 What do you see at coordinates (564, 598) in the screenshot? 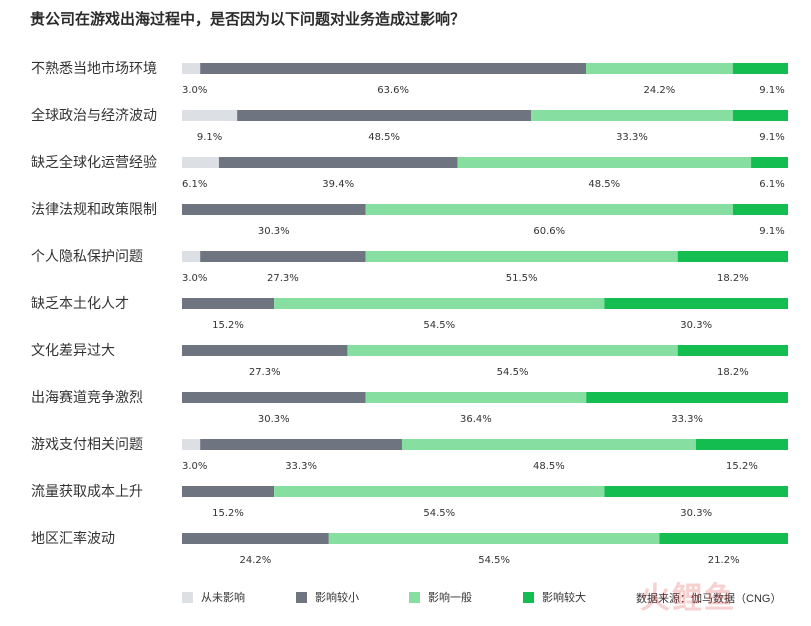
I see `legend-label-large: 影响较大` at bounding box center [564, 598].